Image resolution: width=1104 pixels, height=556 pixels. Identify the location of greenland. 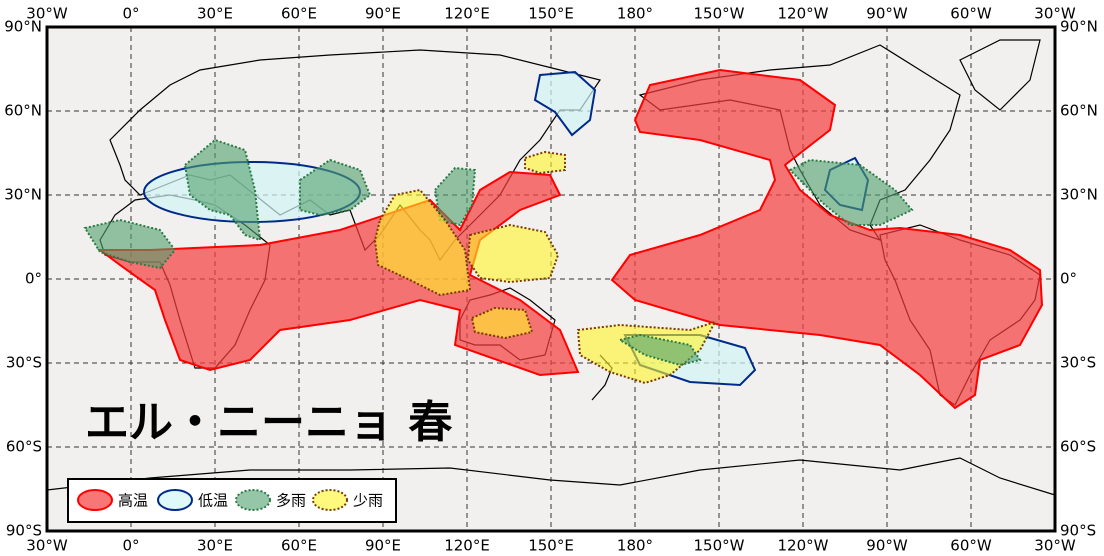
(1000, 75).